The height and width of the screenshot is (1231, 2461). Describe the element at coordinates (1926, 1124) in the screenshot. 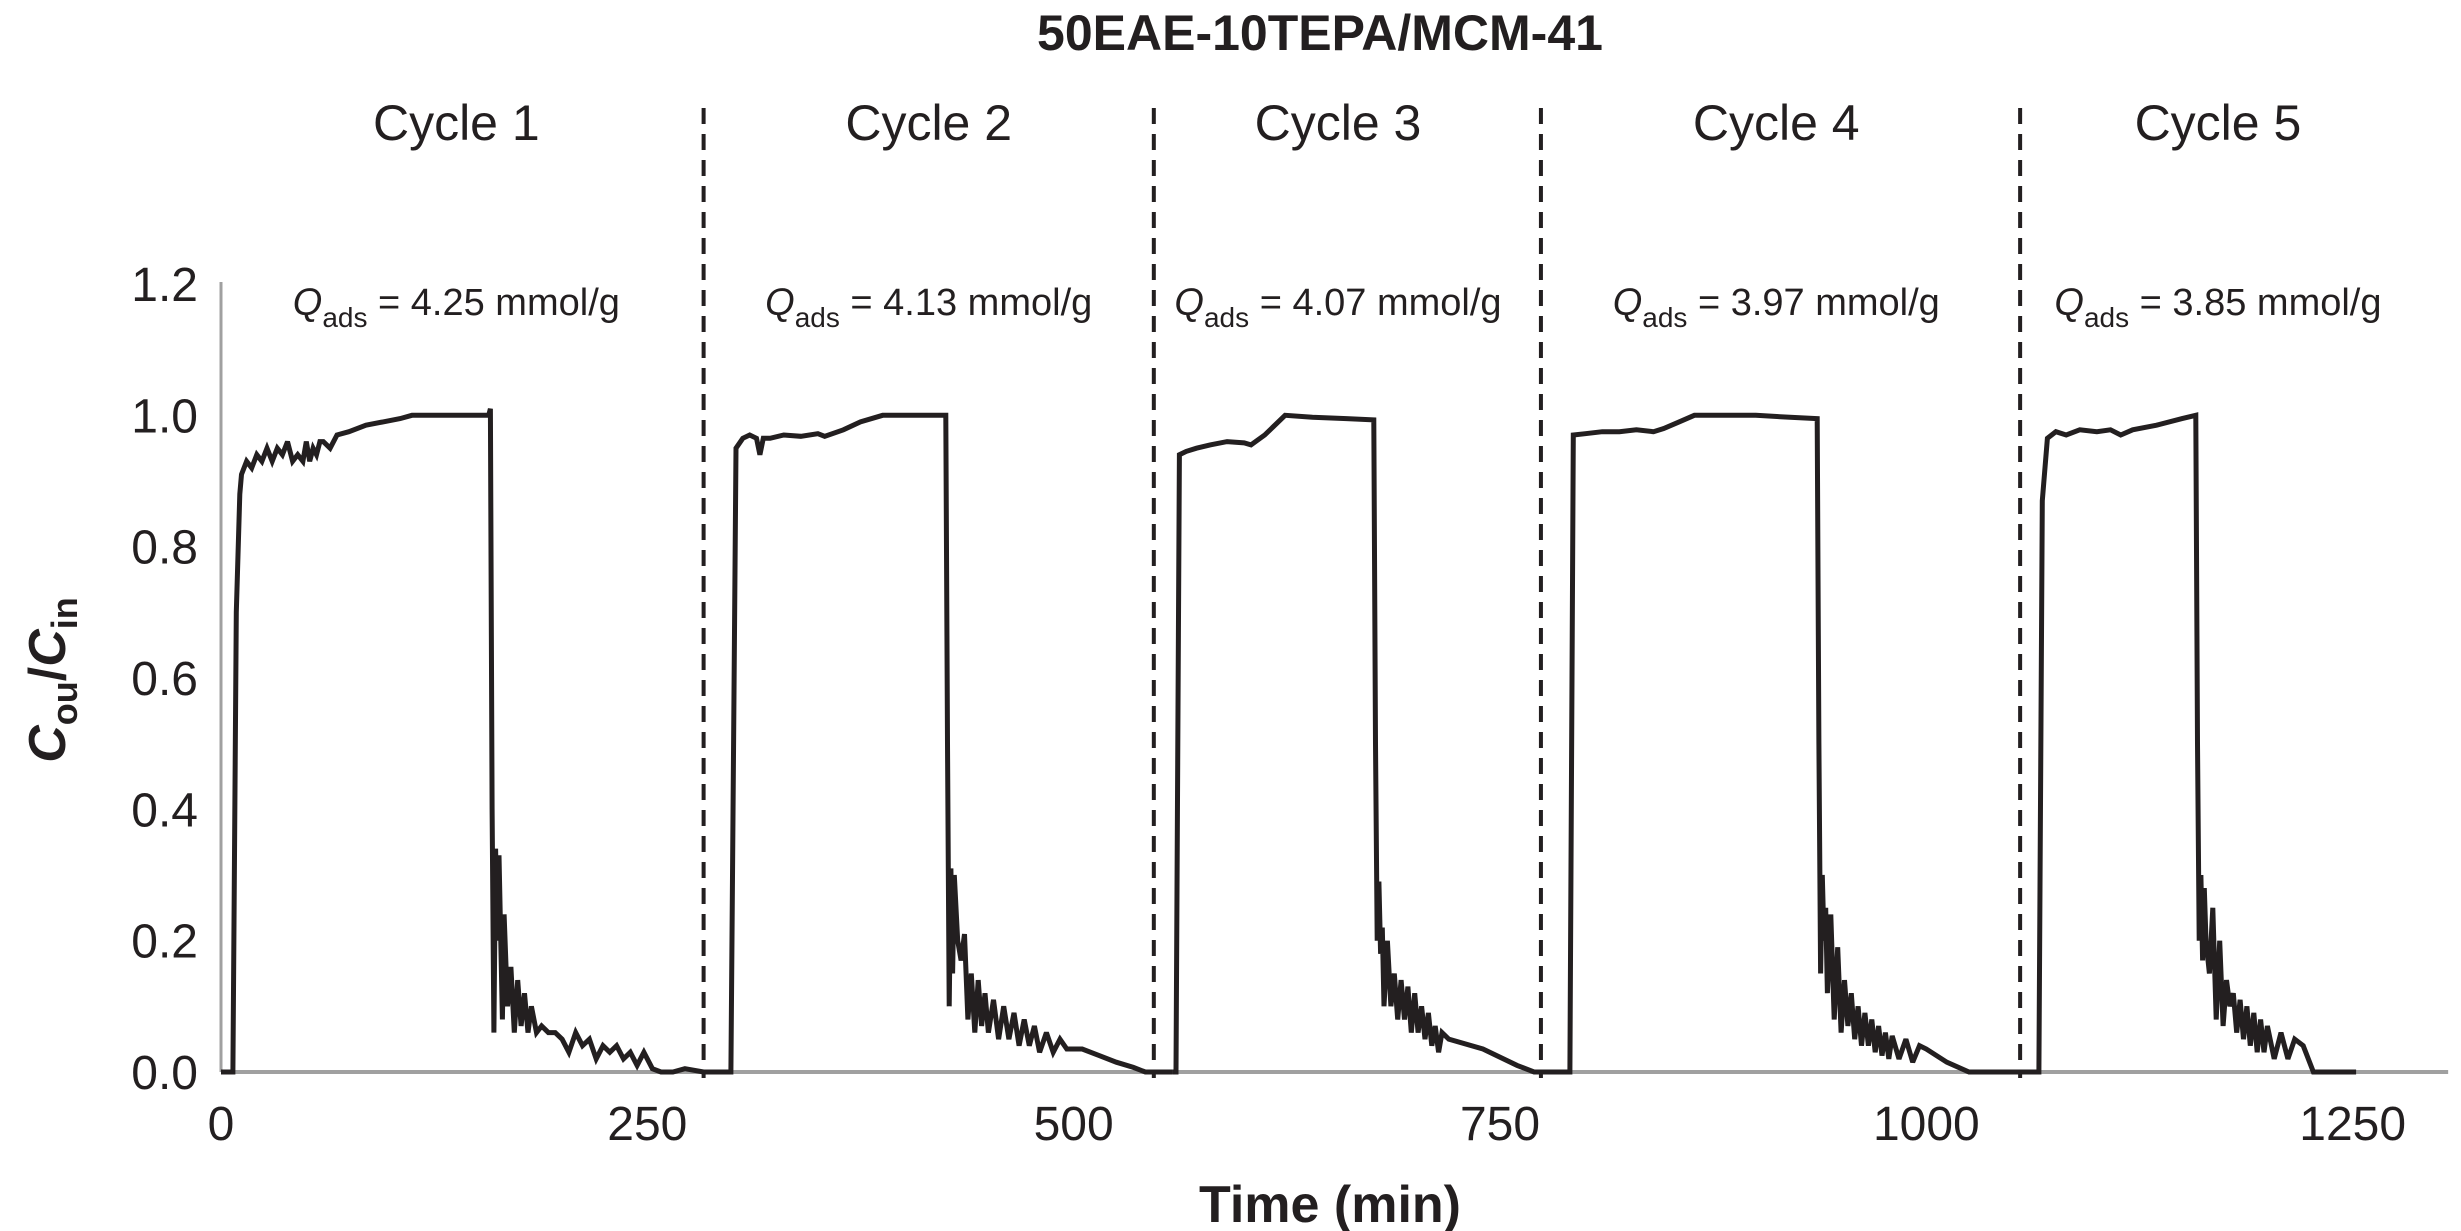

I see `x-tick-label: 1000` at that location.